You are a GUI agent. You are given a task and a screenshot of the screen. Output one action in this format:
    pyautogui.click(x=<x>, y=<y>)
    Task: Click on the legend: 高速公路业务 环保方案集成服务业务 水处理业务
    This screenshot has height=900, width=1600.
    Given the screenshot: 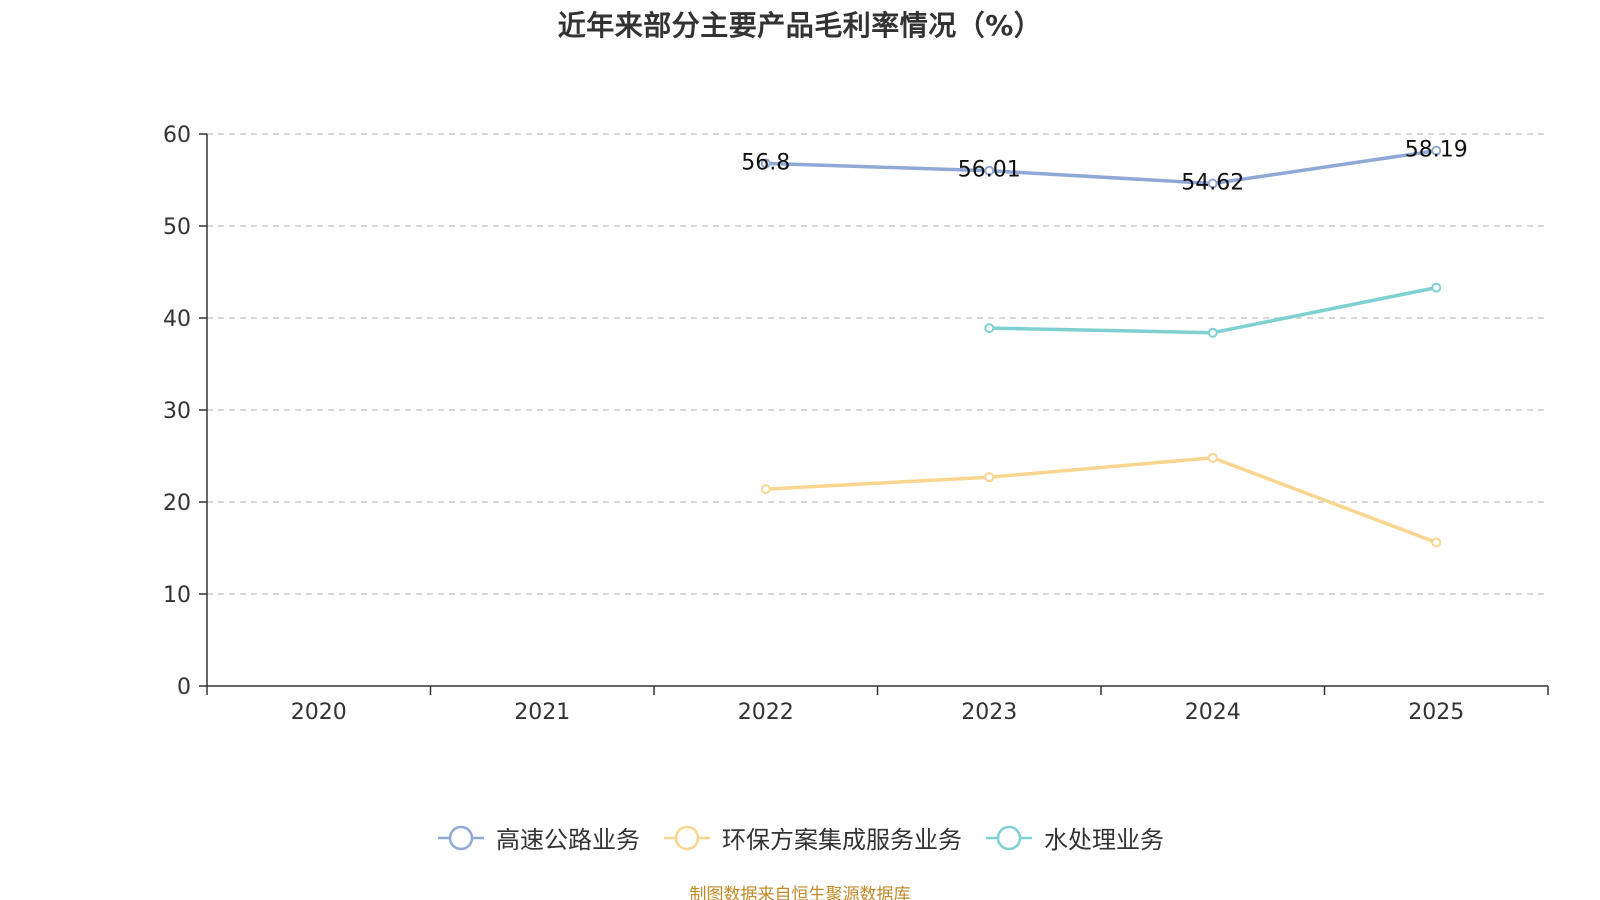 What is the action you would take?
    pyautogui.click(x=800, y=837)
    